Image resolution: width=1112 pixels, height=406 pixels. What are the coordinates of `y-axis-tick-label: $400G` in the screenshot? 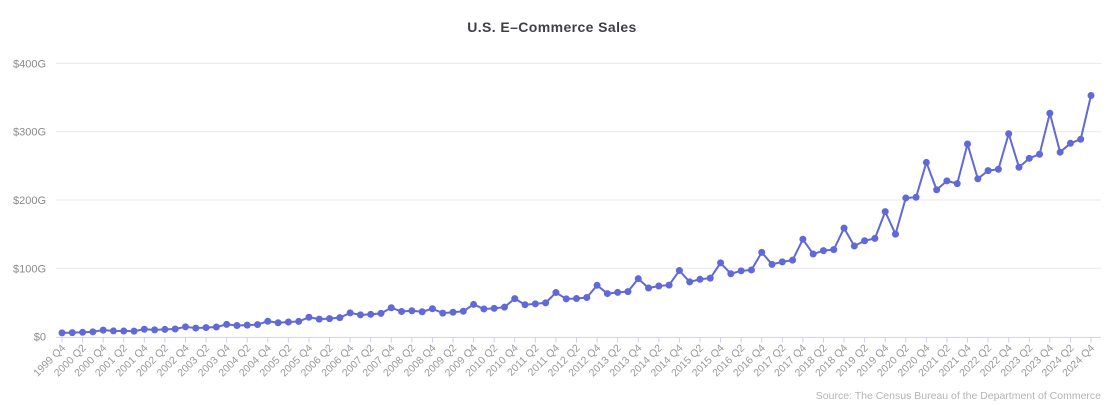 It's located at (29, 64).